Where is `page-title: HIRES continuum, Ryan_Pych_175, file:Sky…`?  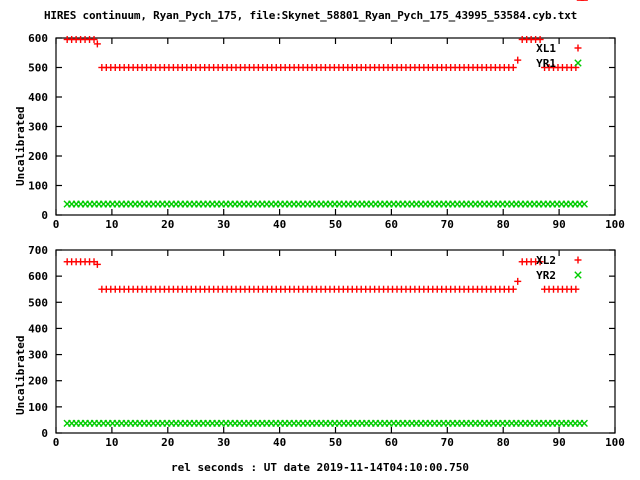 page-title: HIRES continuum, Ryan_Pych_175, file:Sky… is located at coordinates (311, 15).